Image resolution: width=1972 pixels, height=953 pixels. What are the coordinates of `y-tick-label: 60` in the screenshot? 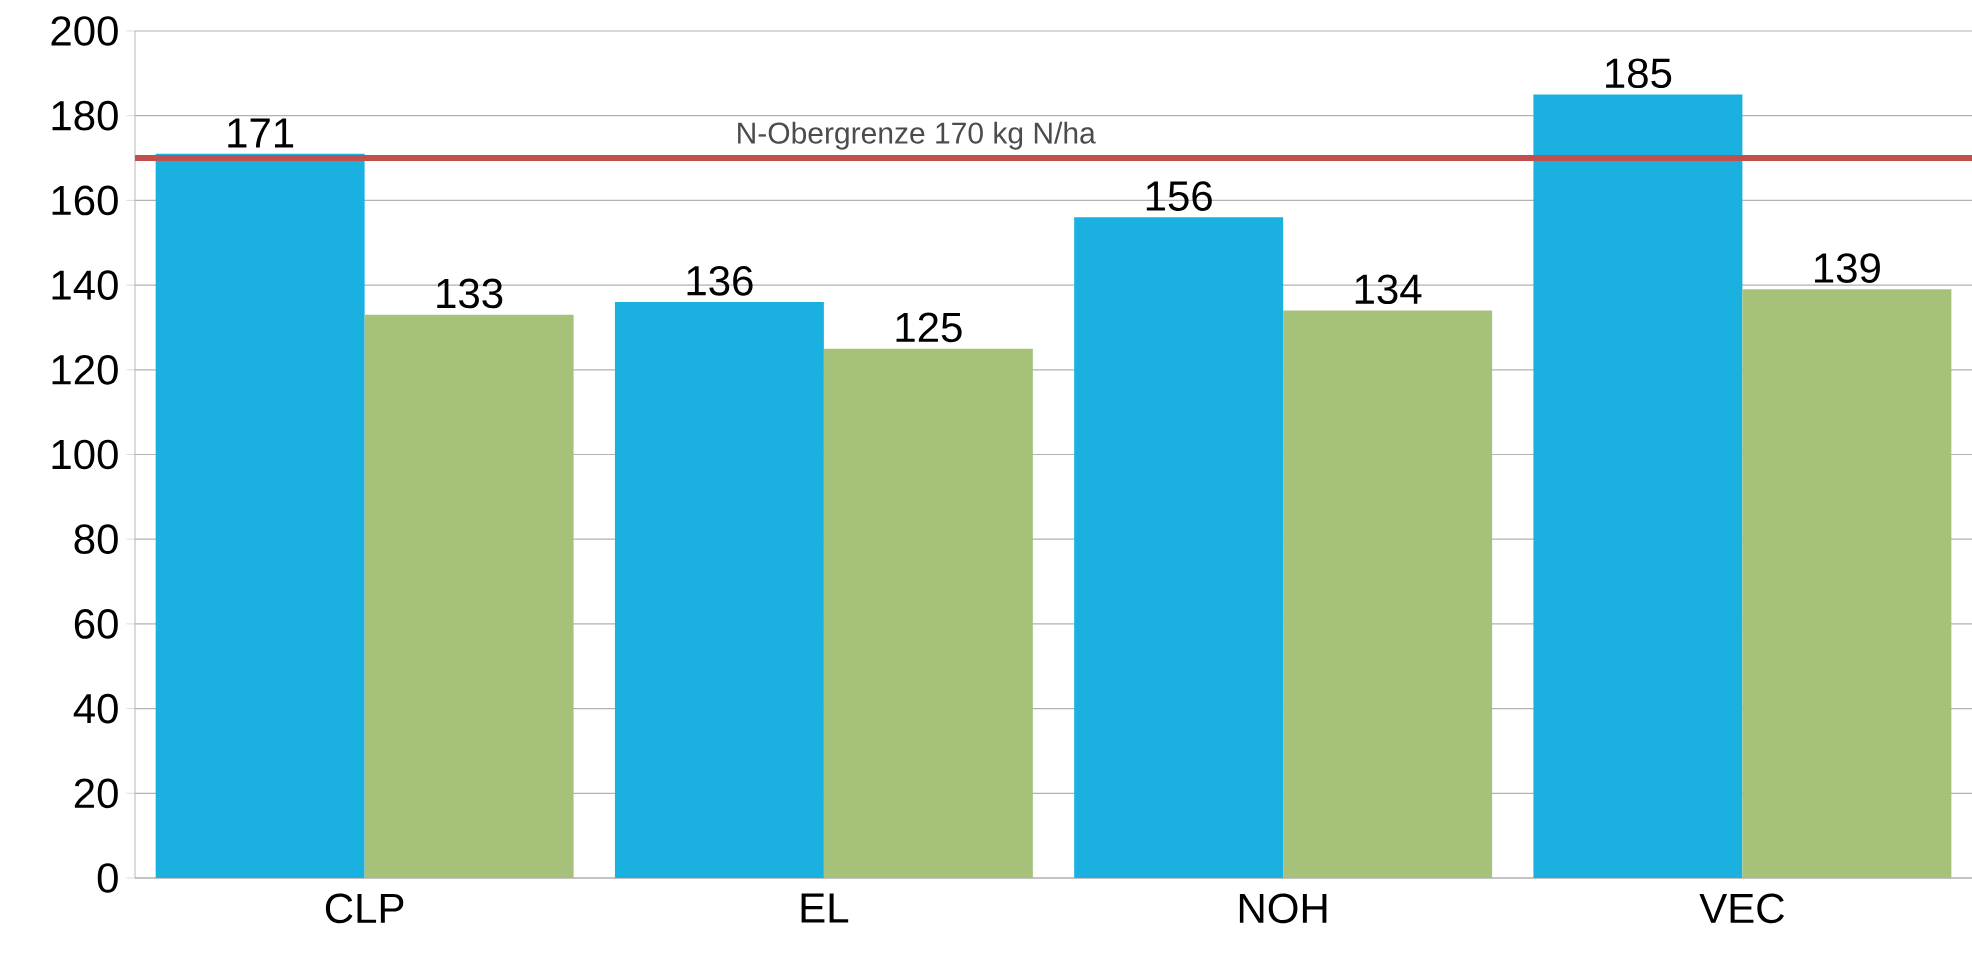 It's located at (96, 624).